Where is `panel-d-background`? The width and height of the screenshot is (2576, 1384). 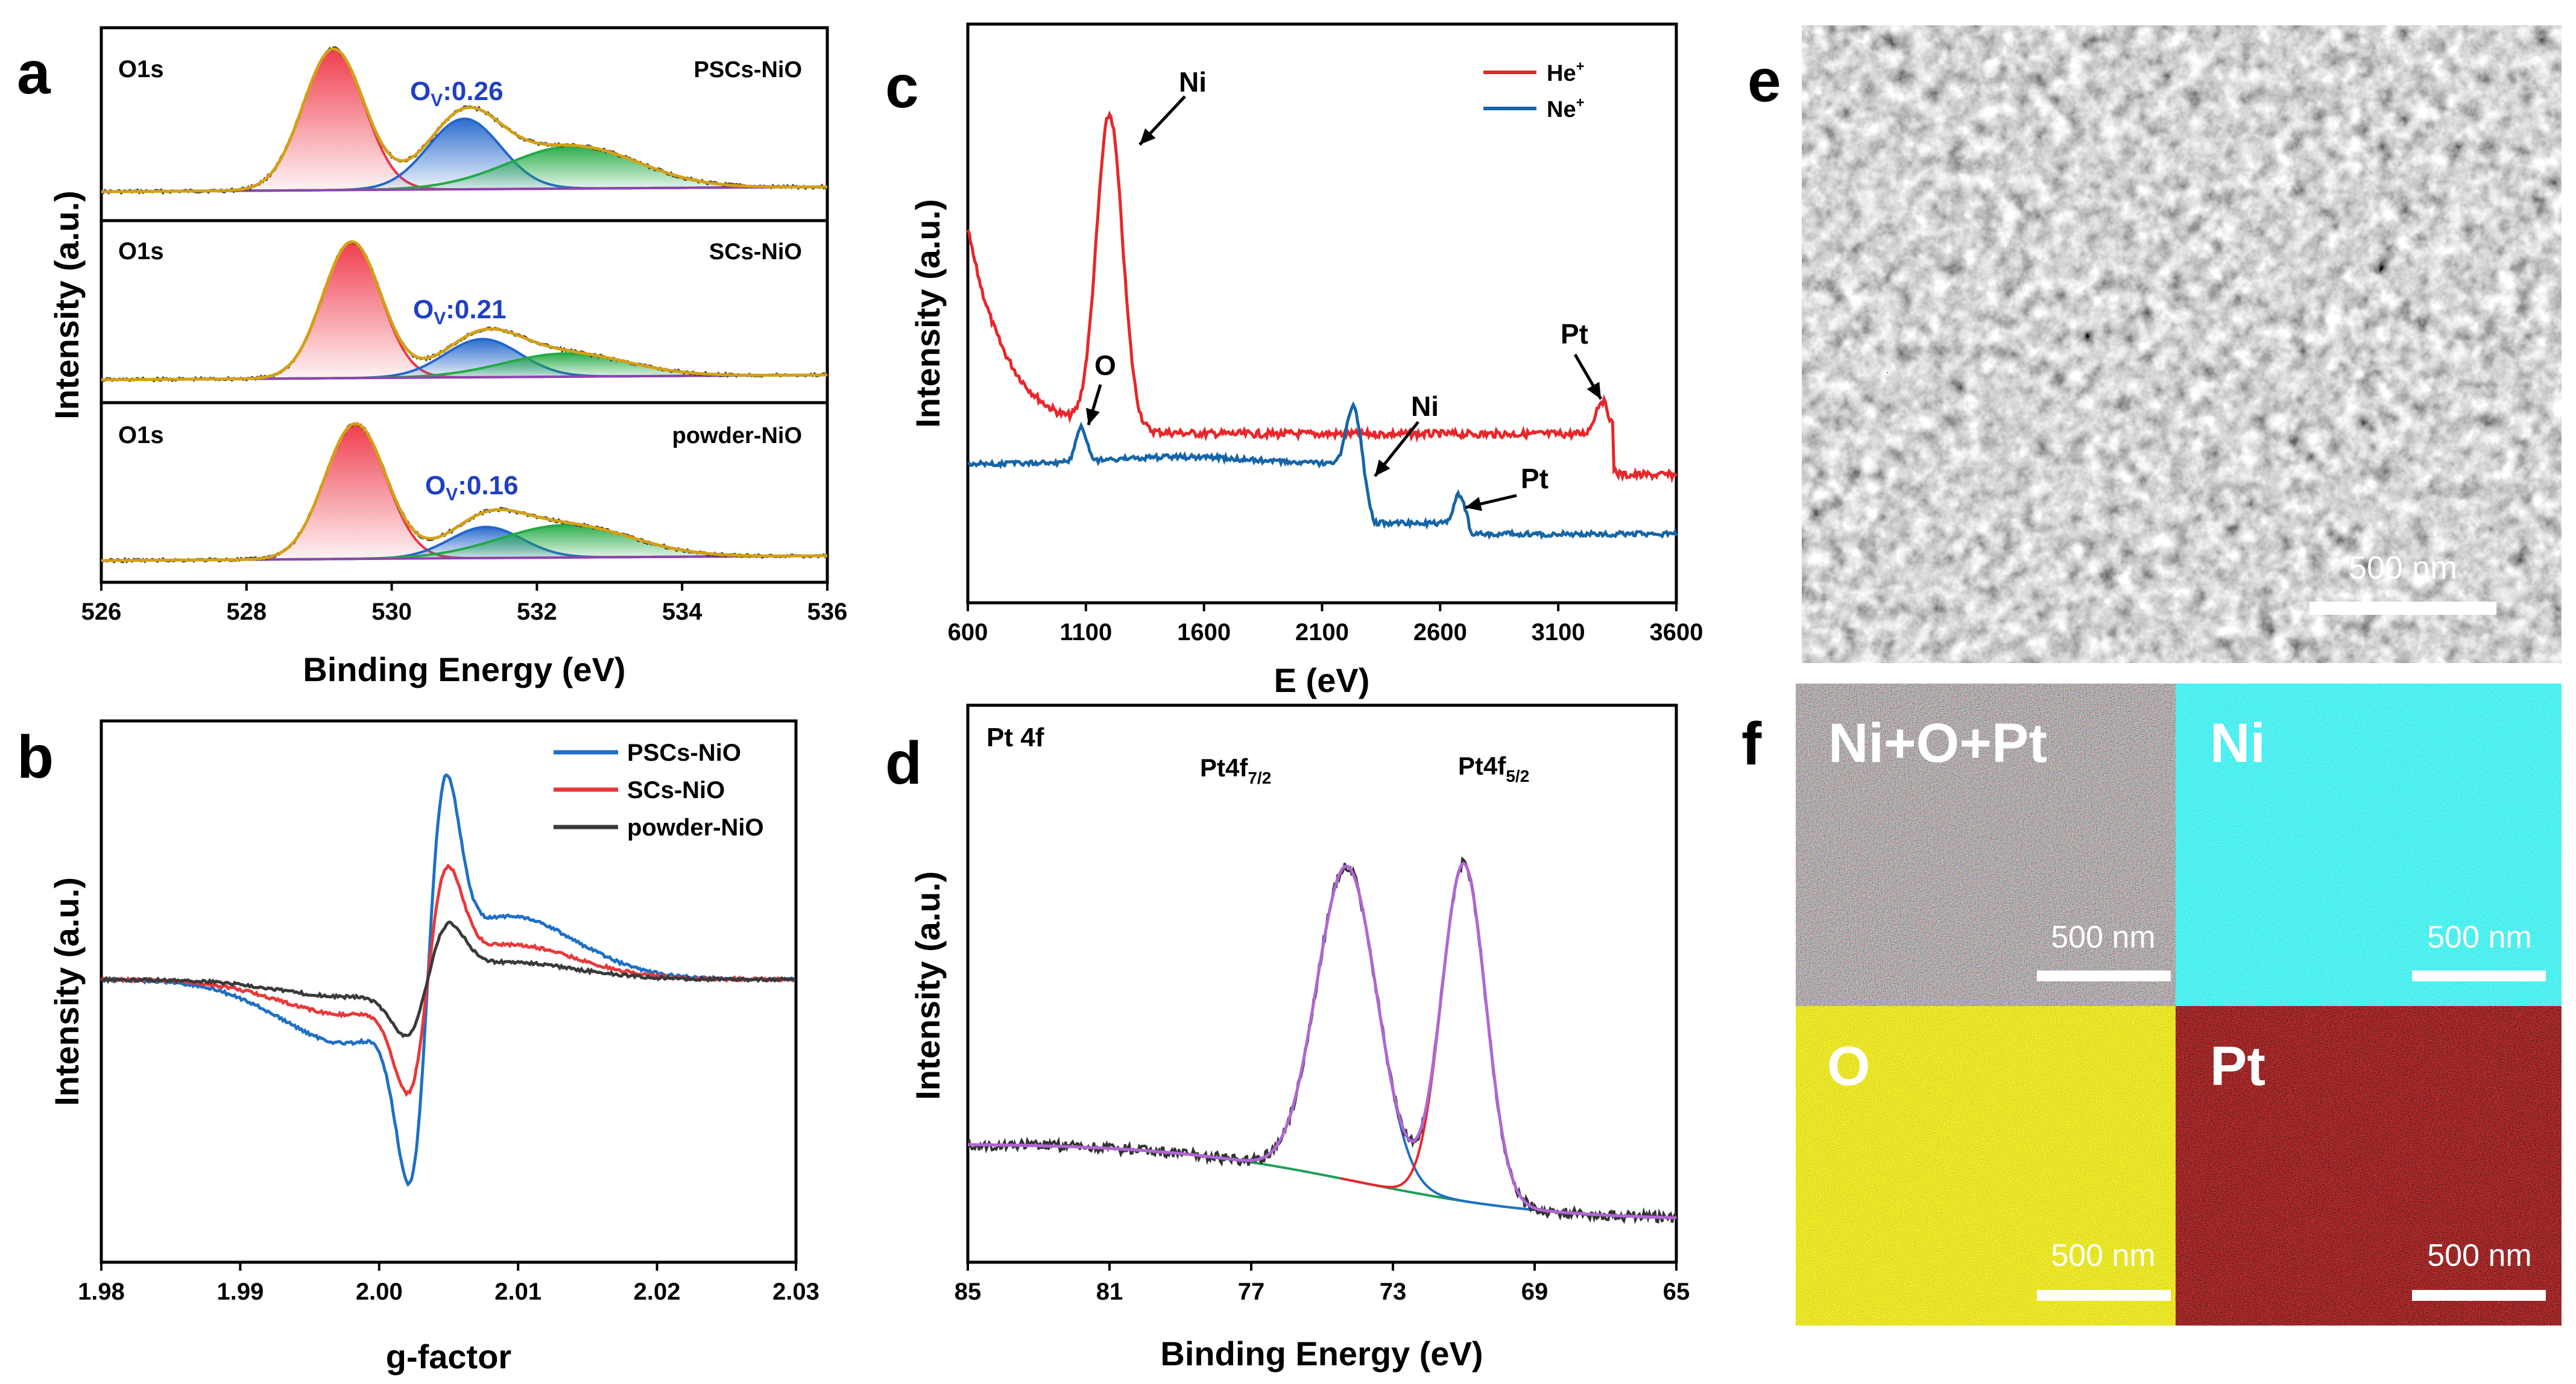
panel-d-background is located at coordinates (1322, 1181).